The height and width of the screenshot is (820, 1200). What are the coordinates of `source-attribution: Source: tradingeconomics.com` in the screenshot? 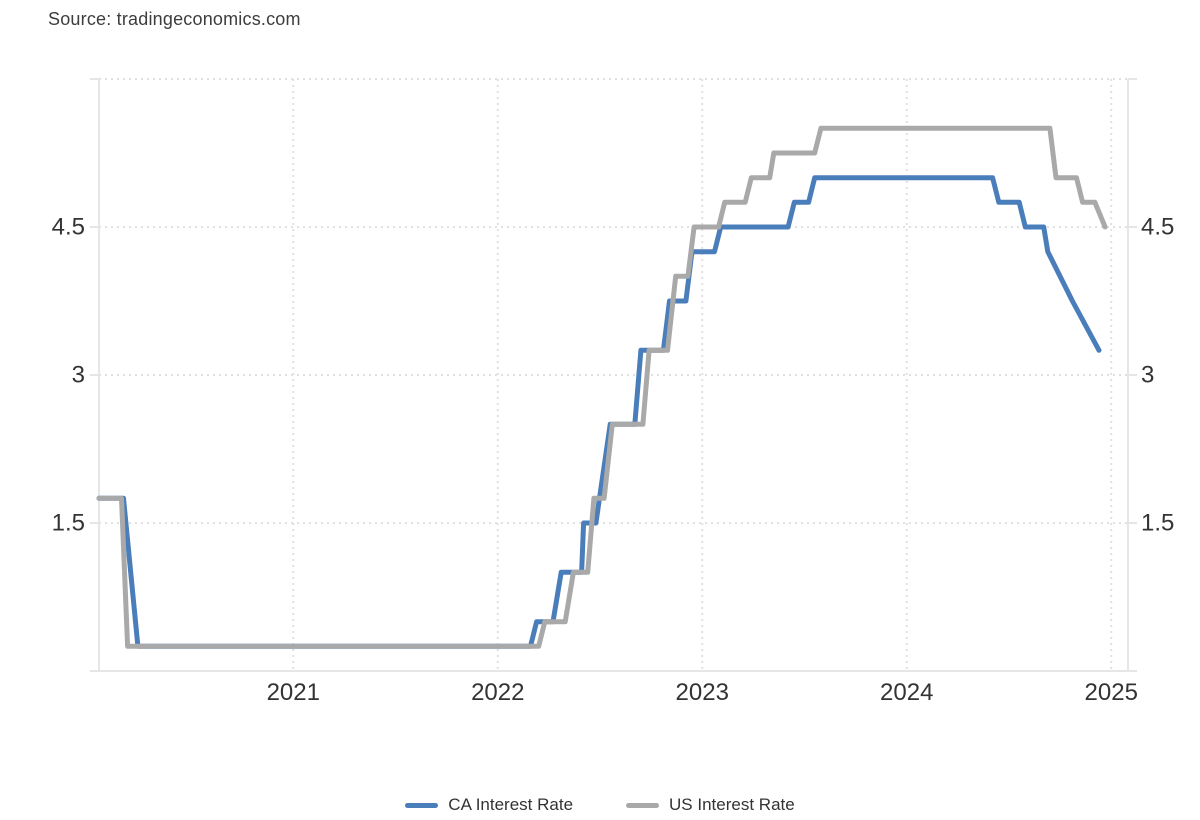 It's located at (174, 19).